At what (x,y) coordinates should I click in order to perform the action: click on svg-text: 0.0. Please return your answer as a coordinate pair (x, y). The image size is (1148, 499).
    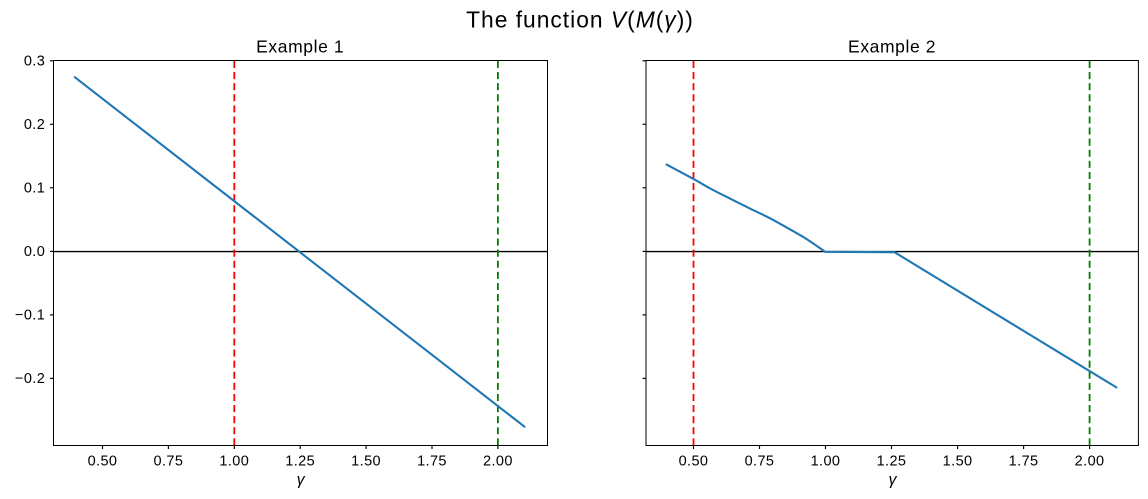
    Looking at the image, I should click on (34, 252).